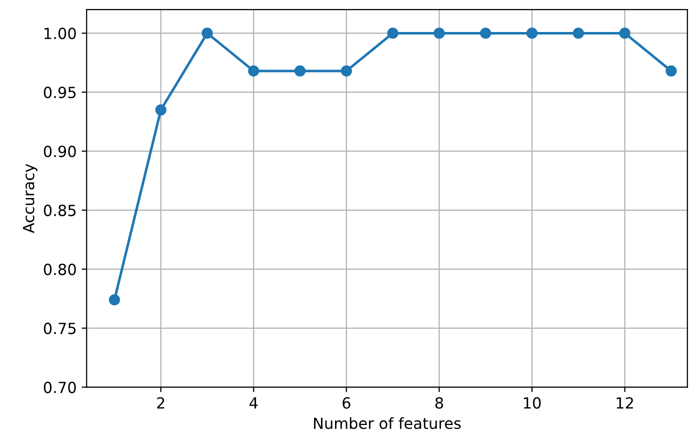  What do you see at coordinates (60, 210) in the screenshot?
I see `y-tick-label: 0.85` at bounding box center [60, 210].